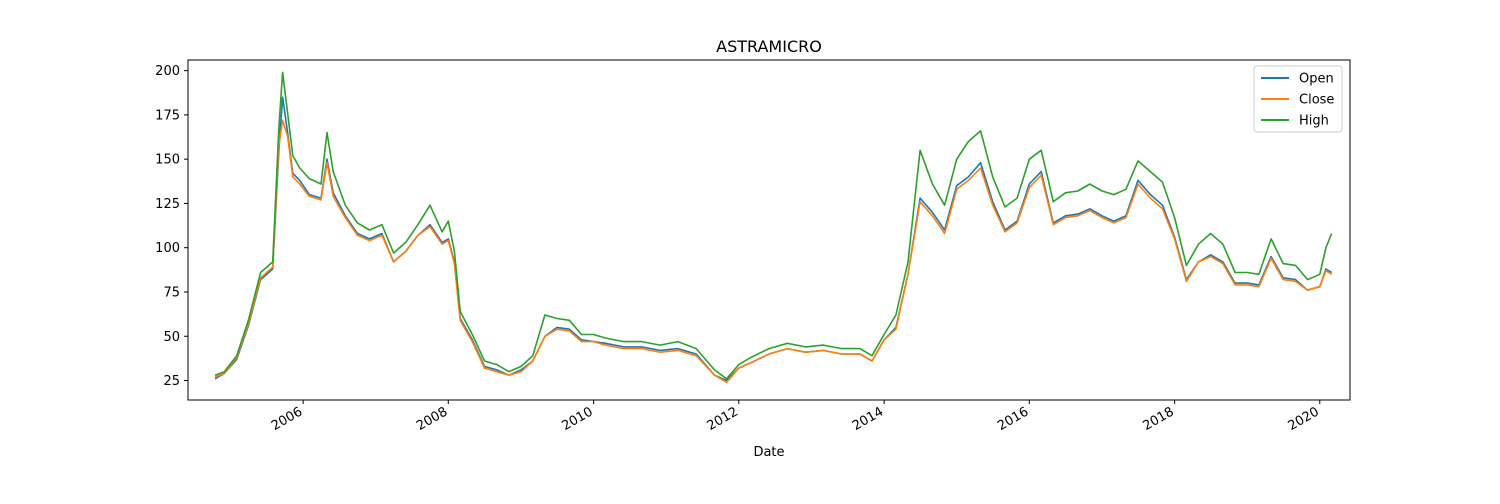 The image size is (1500, 504). Describe the element at coordinates (167, 71) in the screenshot. I see `y-tick-label: 200` at that location.